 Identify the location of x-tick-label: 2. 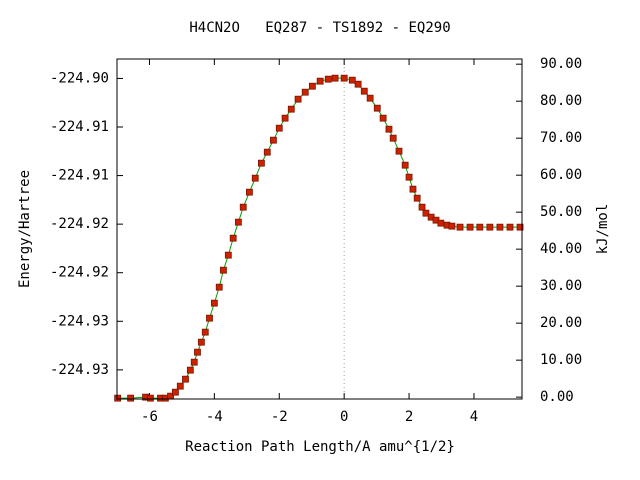
(409, 417).